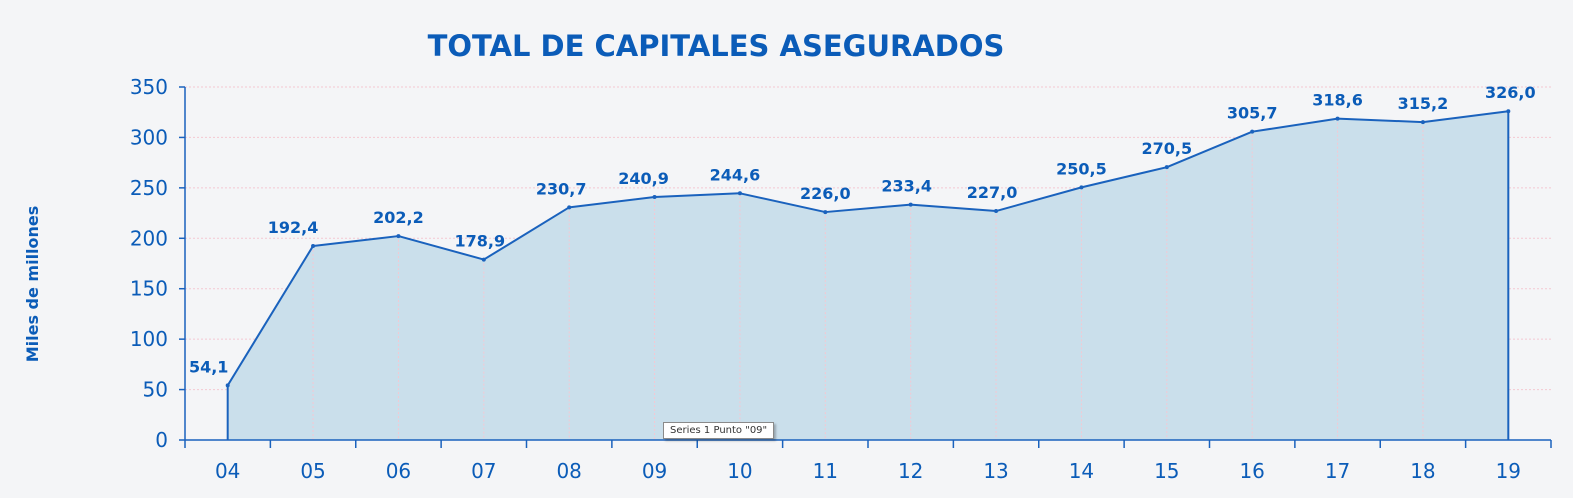  Describe the element at coordinates (992, 192) in the screenshot. I see `data-label: 227,0` at that location.